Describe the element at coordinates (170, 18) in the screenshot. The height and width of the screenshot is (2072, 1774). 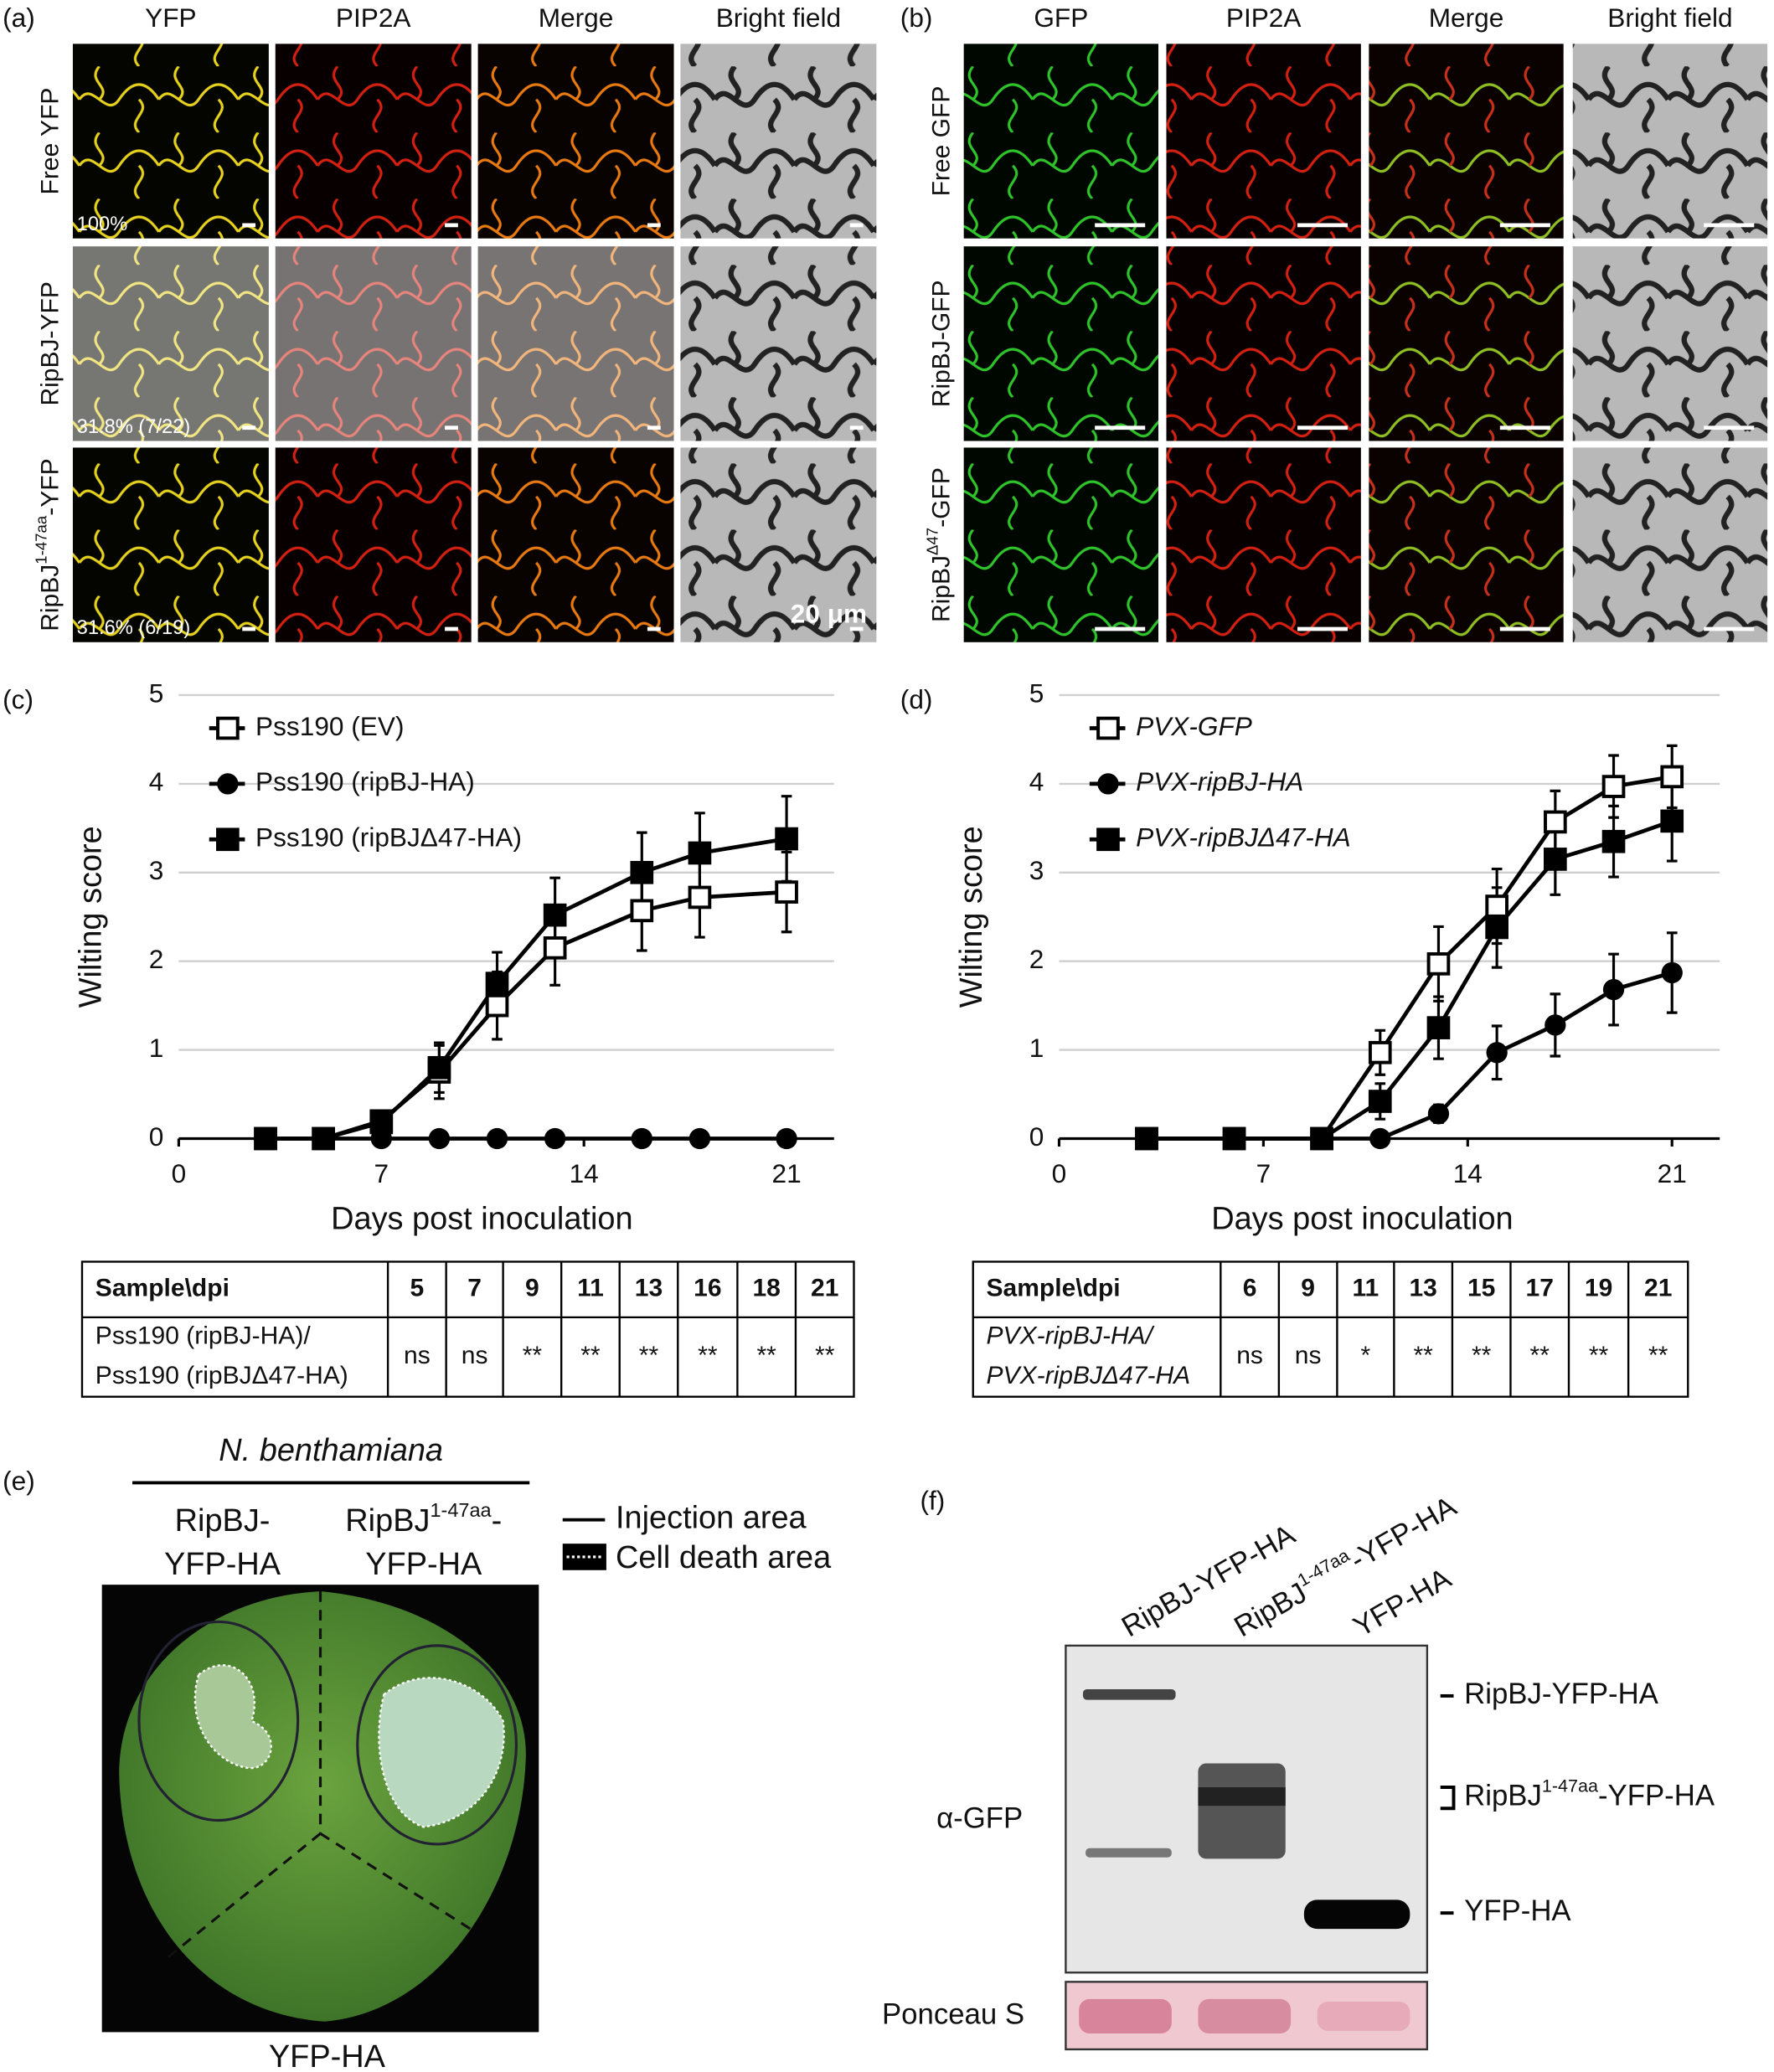
I see `column-header: YFP` at that location.